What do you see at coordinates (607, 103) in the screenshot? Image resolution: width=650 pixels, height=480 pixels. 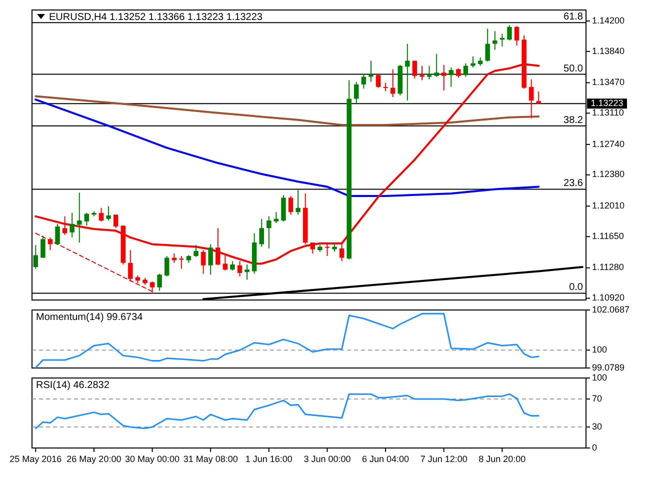 I see `ref-line-label: 1.13223` at bounding box center [607, 103].